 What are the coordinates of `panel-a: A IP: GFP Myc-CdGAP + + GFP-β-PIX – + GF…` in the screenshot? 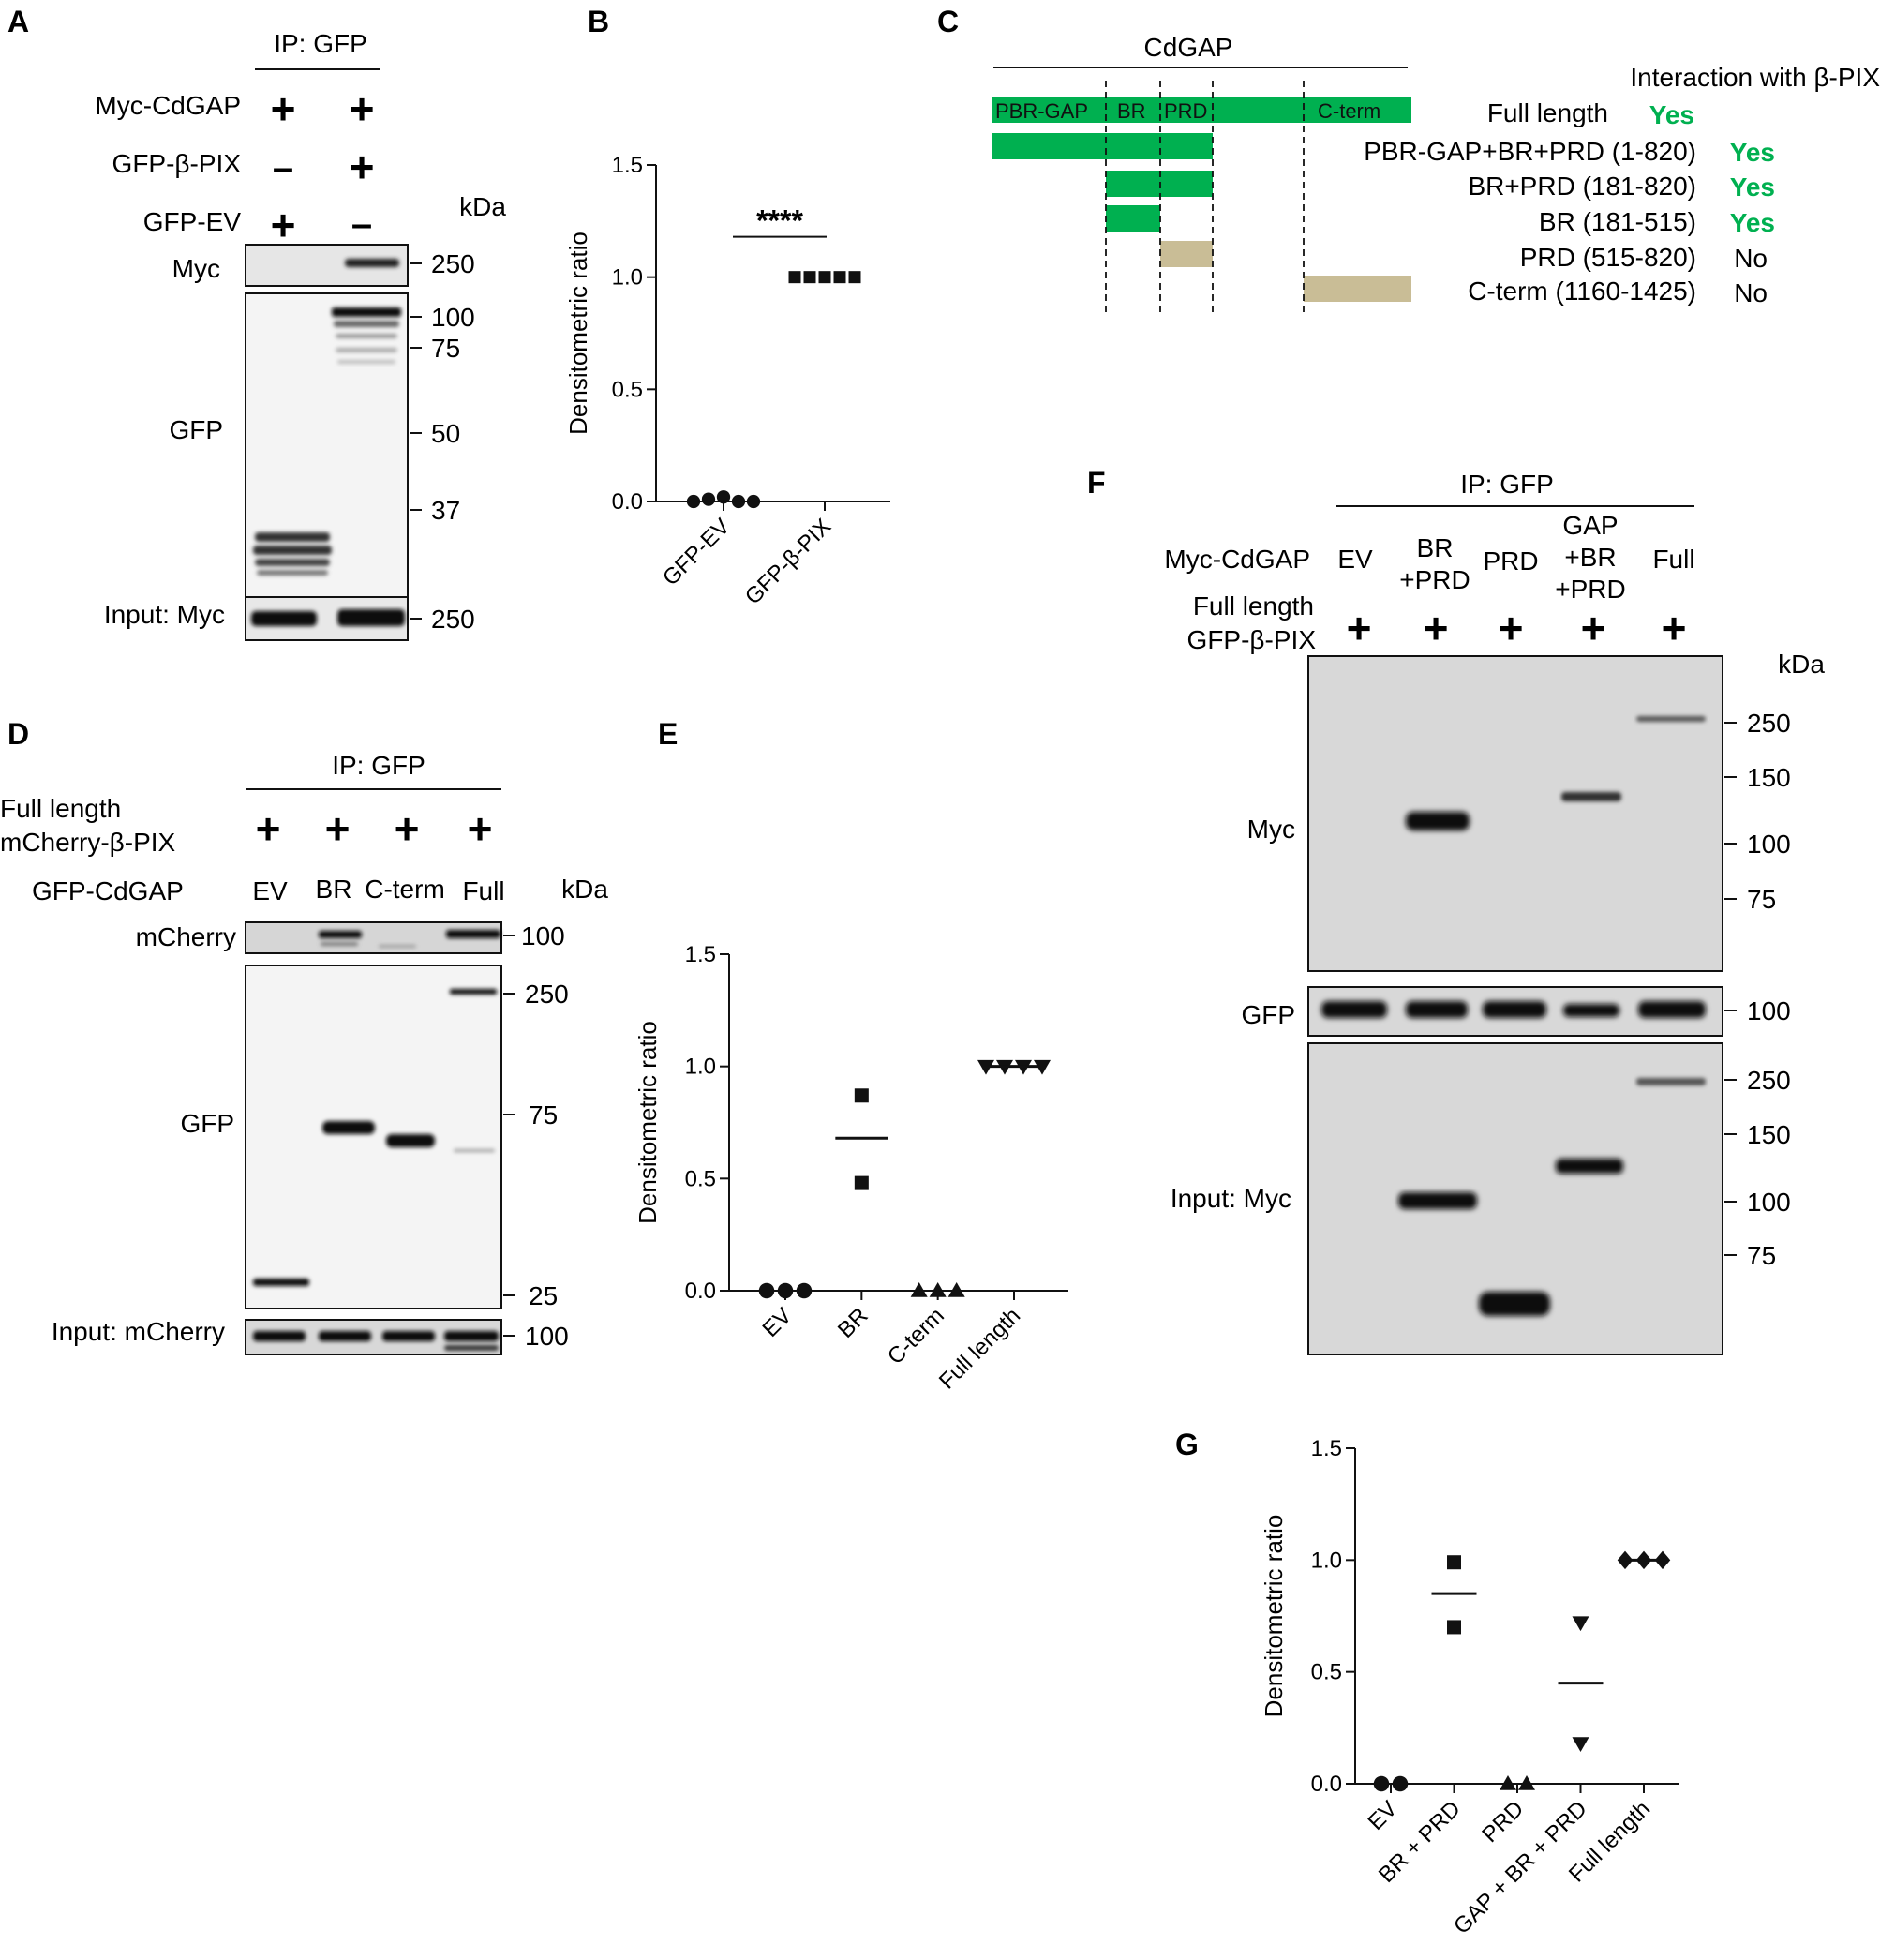 It's located at (256, 323).